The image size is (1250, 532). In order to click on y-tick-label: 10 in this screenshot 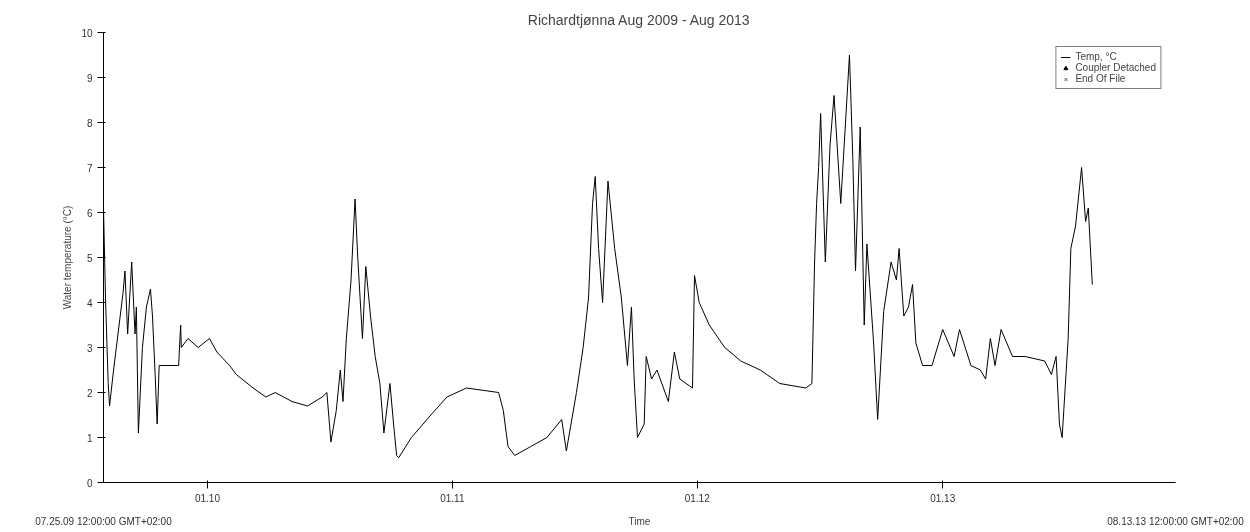, I will do `click(87, 33)`.